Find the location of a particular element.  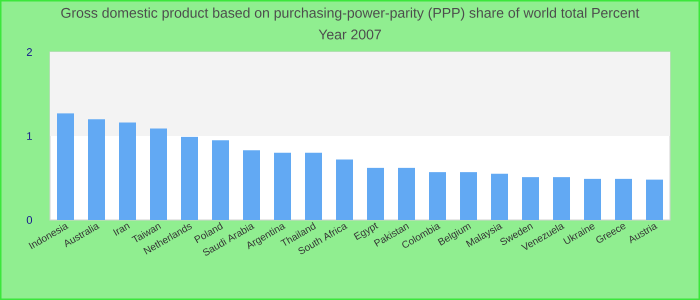

y-tick-label: 2 is located at coordinates (29, 52).